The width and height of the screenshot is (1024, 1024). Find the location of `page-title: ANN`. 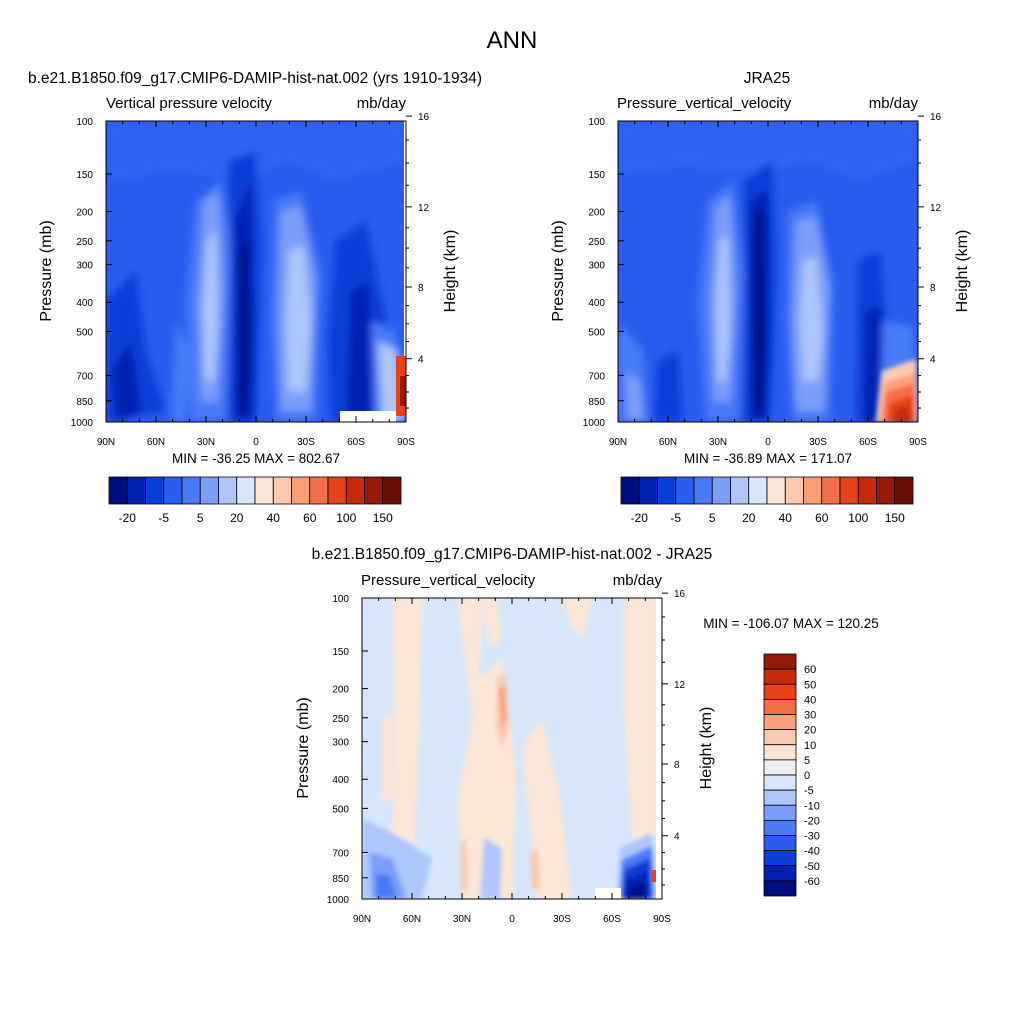

page-title: ANN is located at coordinates (512, 40).